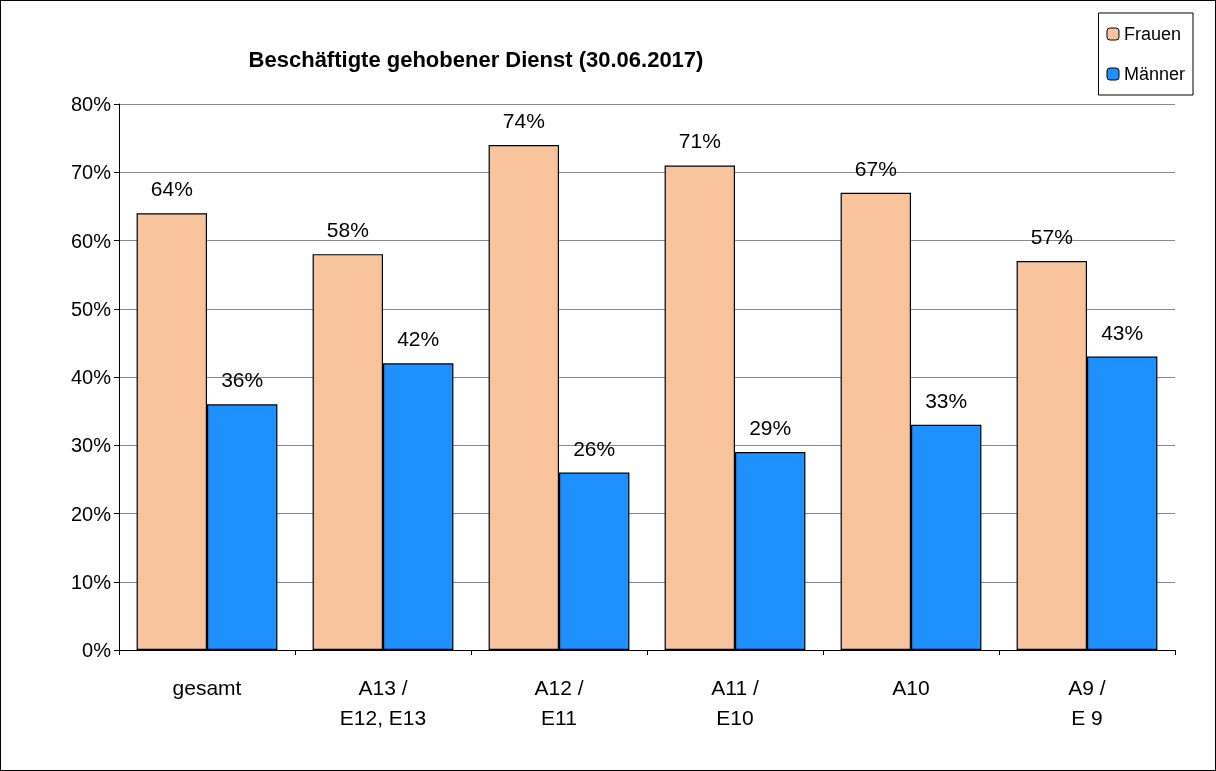 This screenshot has height=771, width=1216. I want to click on y-tick-label: 80%, so click(91, 104).